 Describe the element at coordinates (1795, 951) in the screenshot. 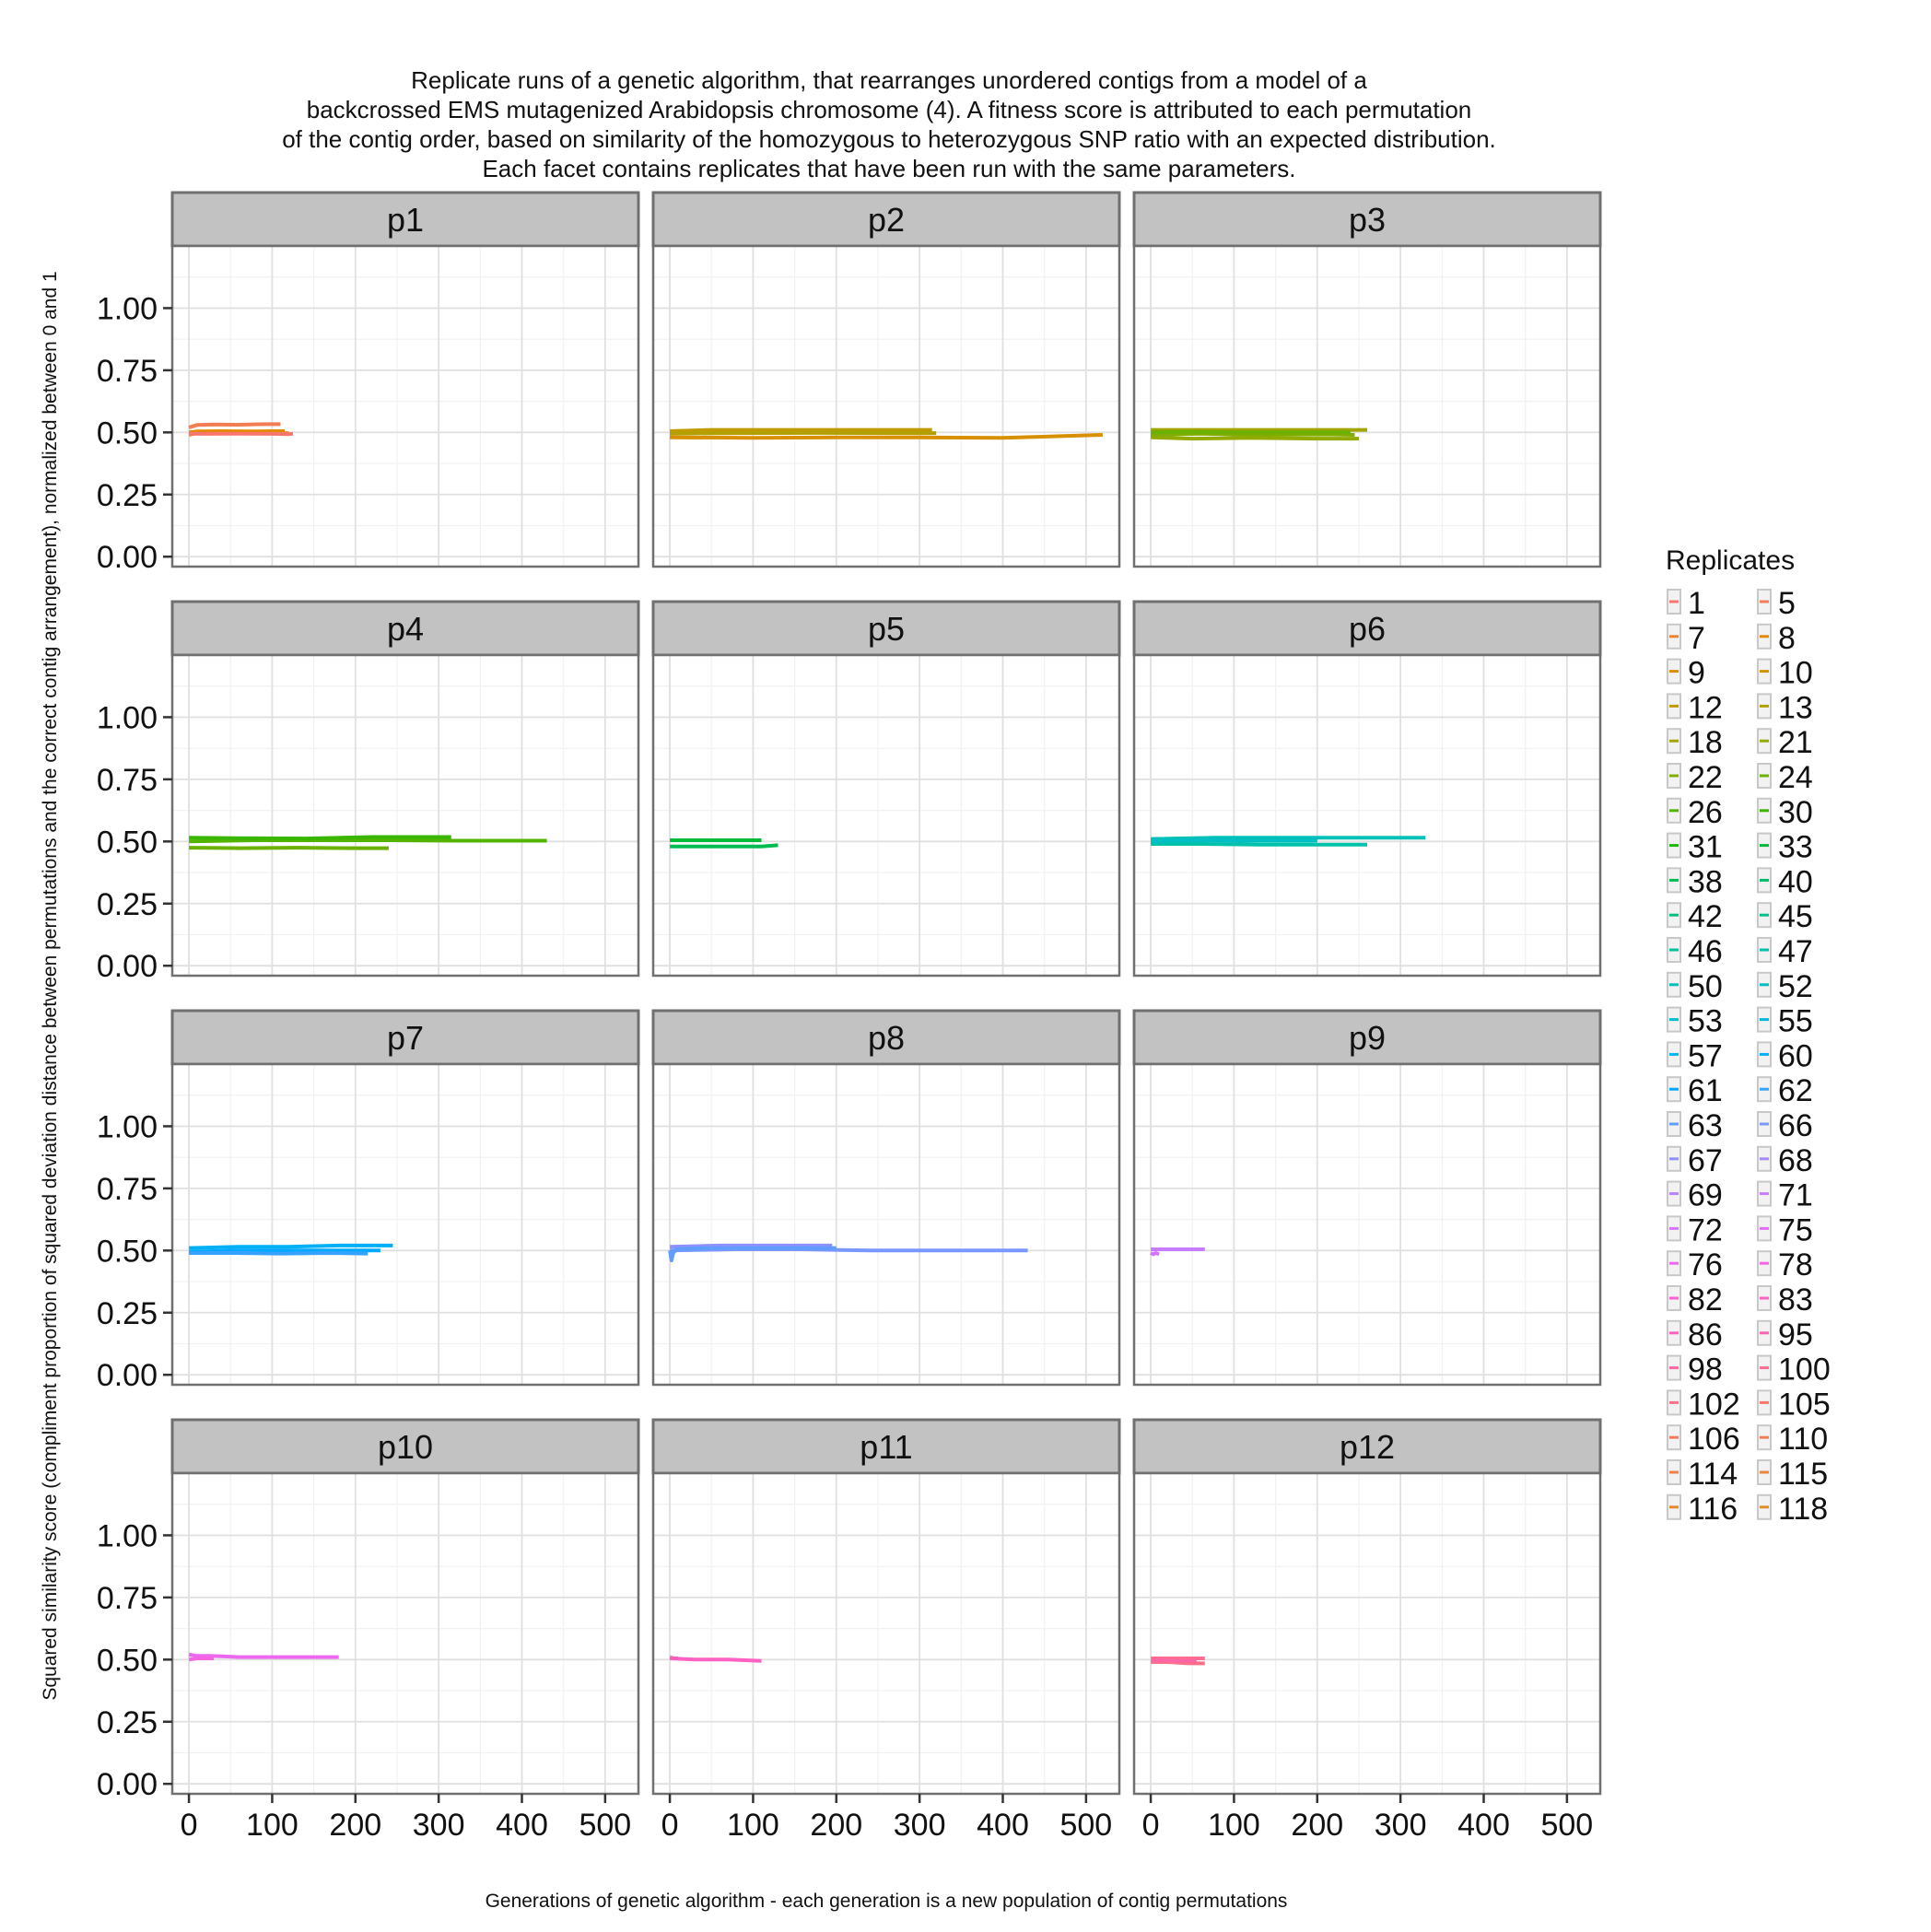

I see `legend-label: 47` at that location.